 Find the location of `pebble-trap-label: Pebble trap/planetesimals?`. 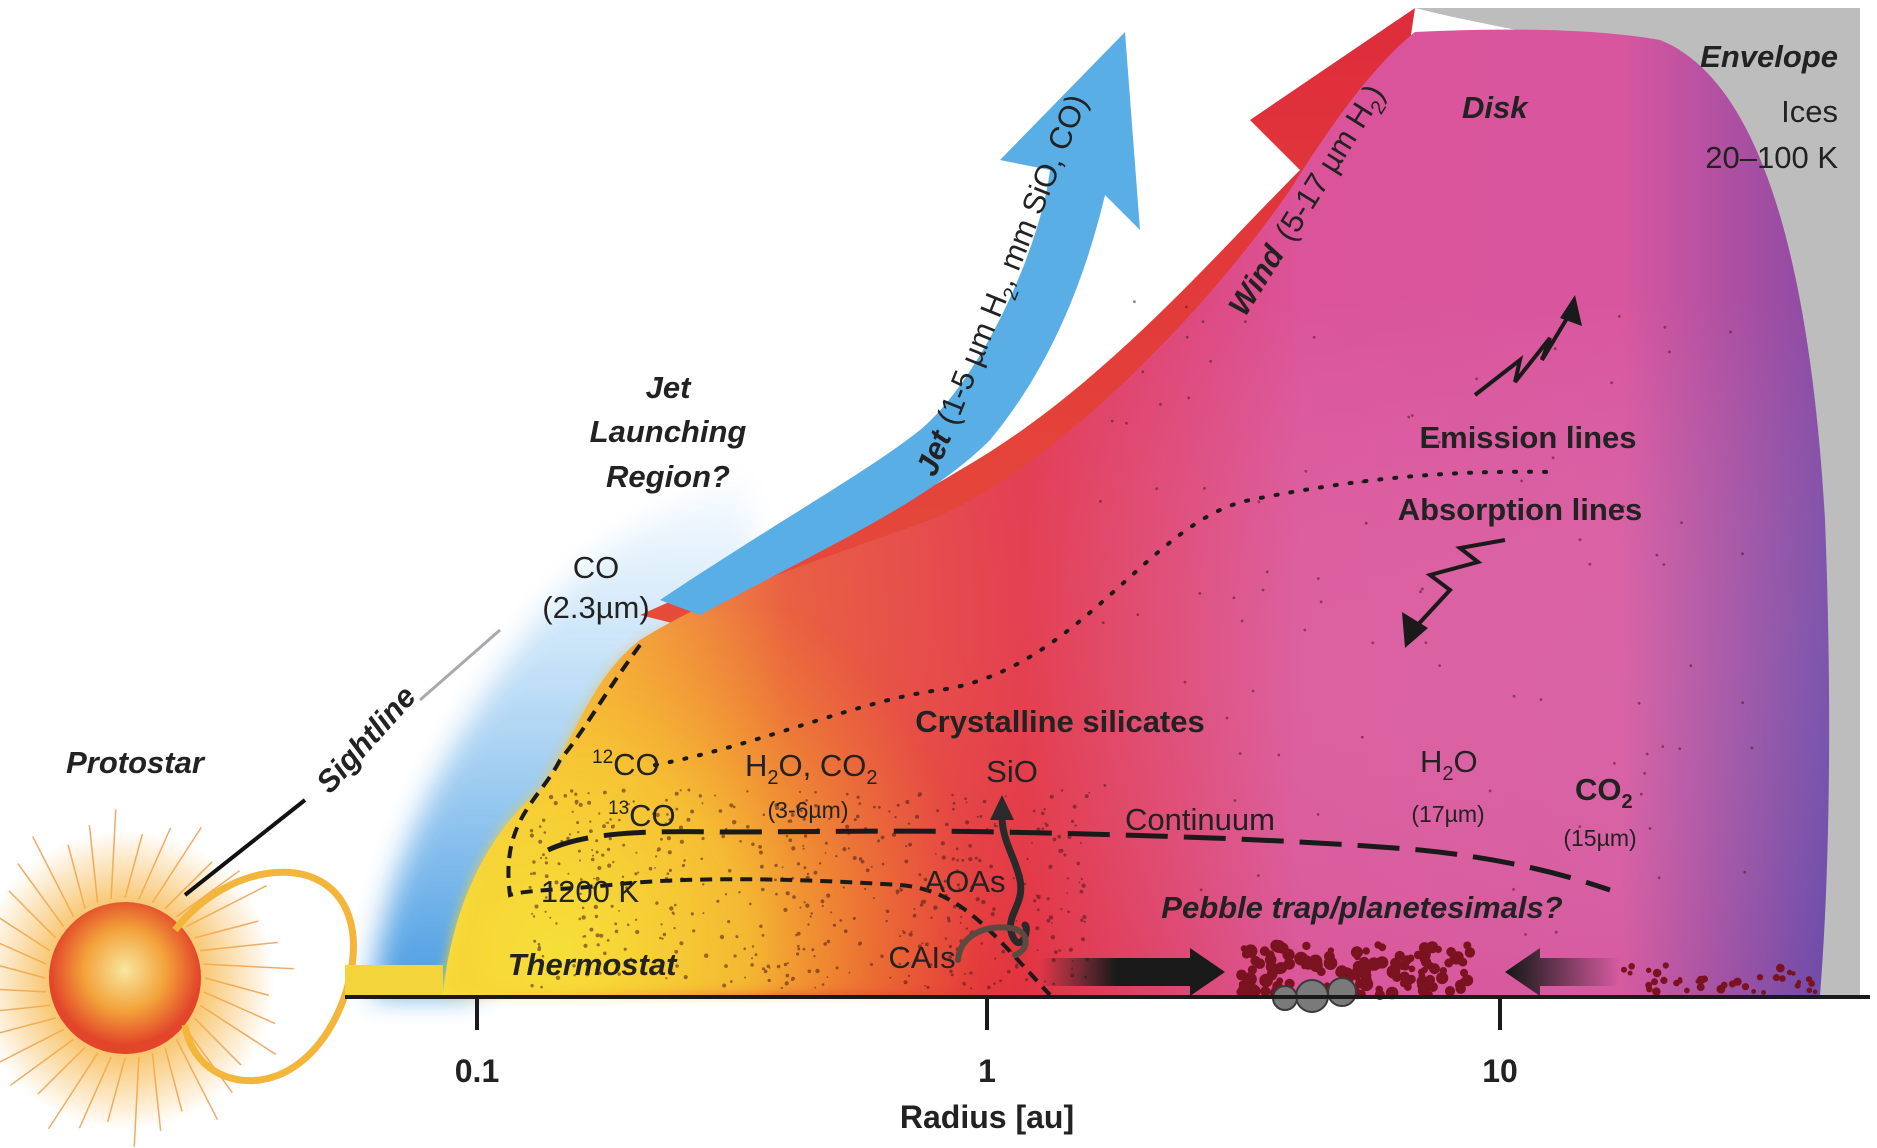

pebble-trap-label: Pebble trap/planetesimals? is located at coordinates (1361, 907).